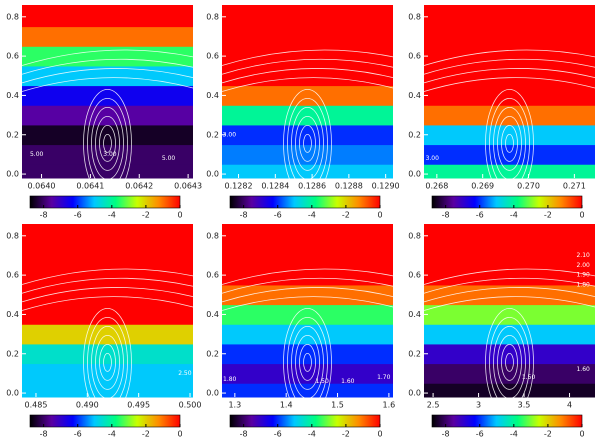 This screenshot has width=600, height=438. What do you see at coordinates (36, 405) in the screenshot?
I see `x-tick-label: 0.485` at bounding box center [36, 405].